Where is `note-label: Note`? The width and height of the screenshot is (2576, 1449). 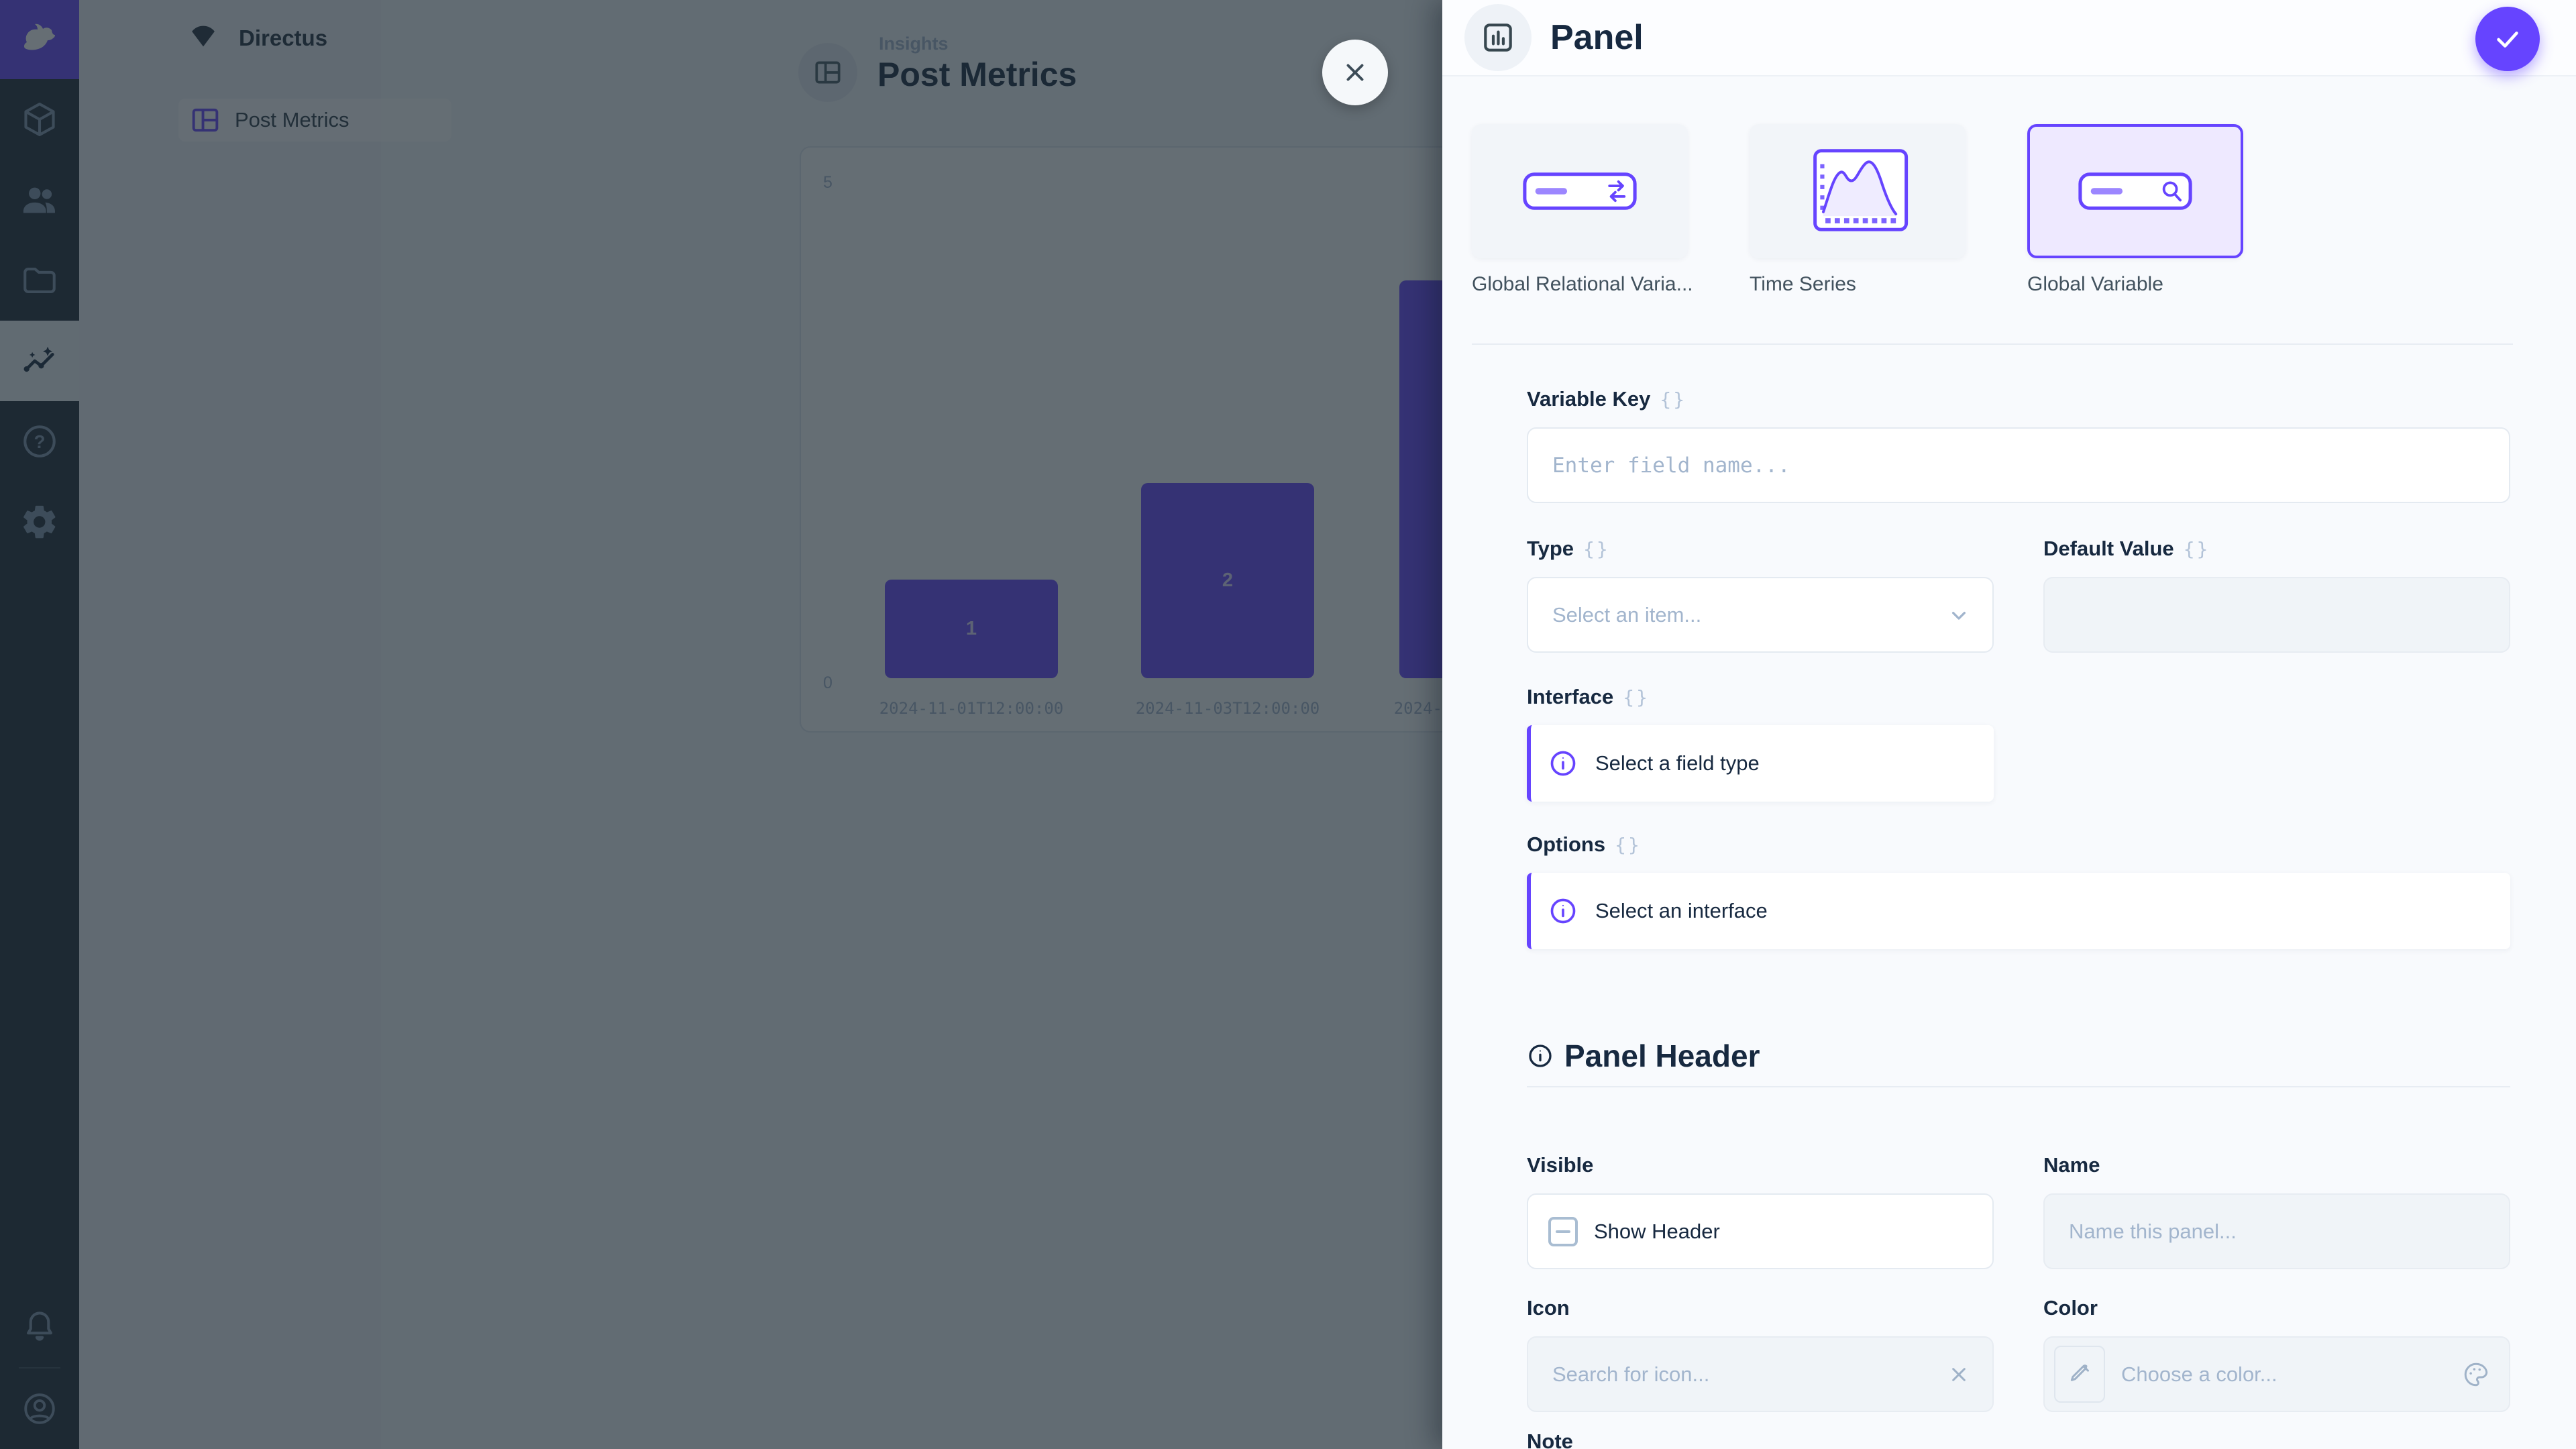
note-label: Note is located at coordinates (1550, 1439).